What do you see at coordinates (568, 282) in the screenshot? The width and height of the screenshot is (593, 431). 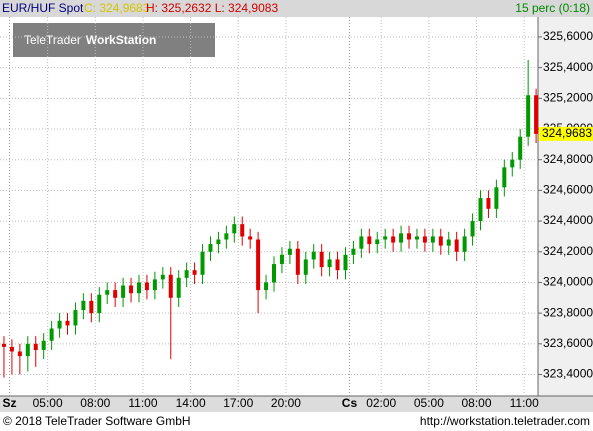 I see `y-tick-label: 324,0000` at bounding box center [568, 282].